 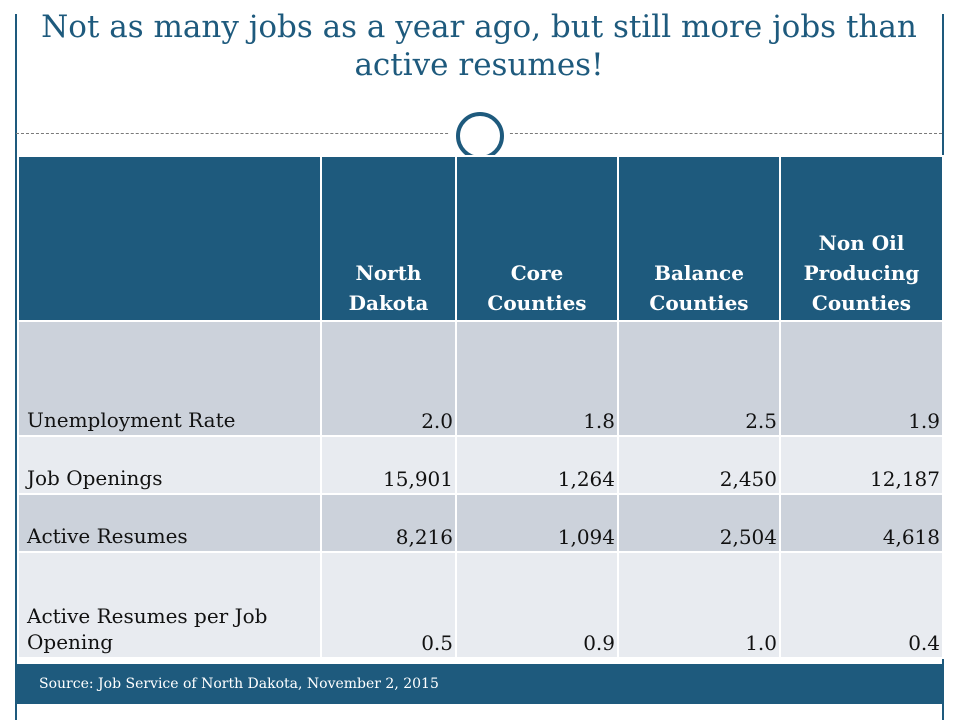 What do you see at coordinates (16, 367) in the screenshot?
I see `frame-left-border` at bounding box center [16, 367].